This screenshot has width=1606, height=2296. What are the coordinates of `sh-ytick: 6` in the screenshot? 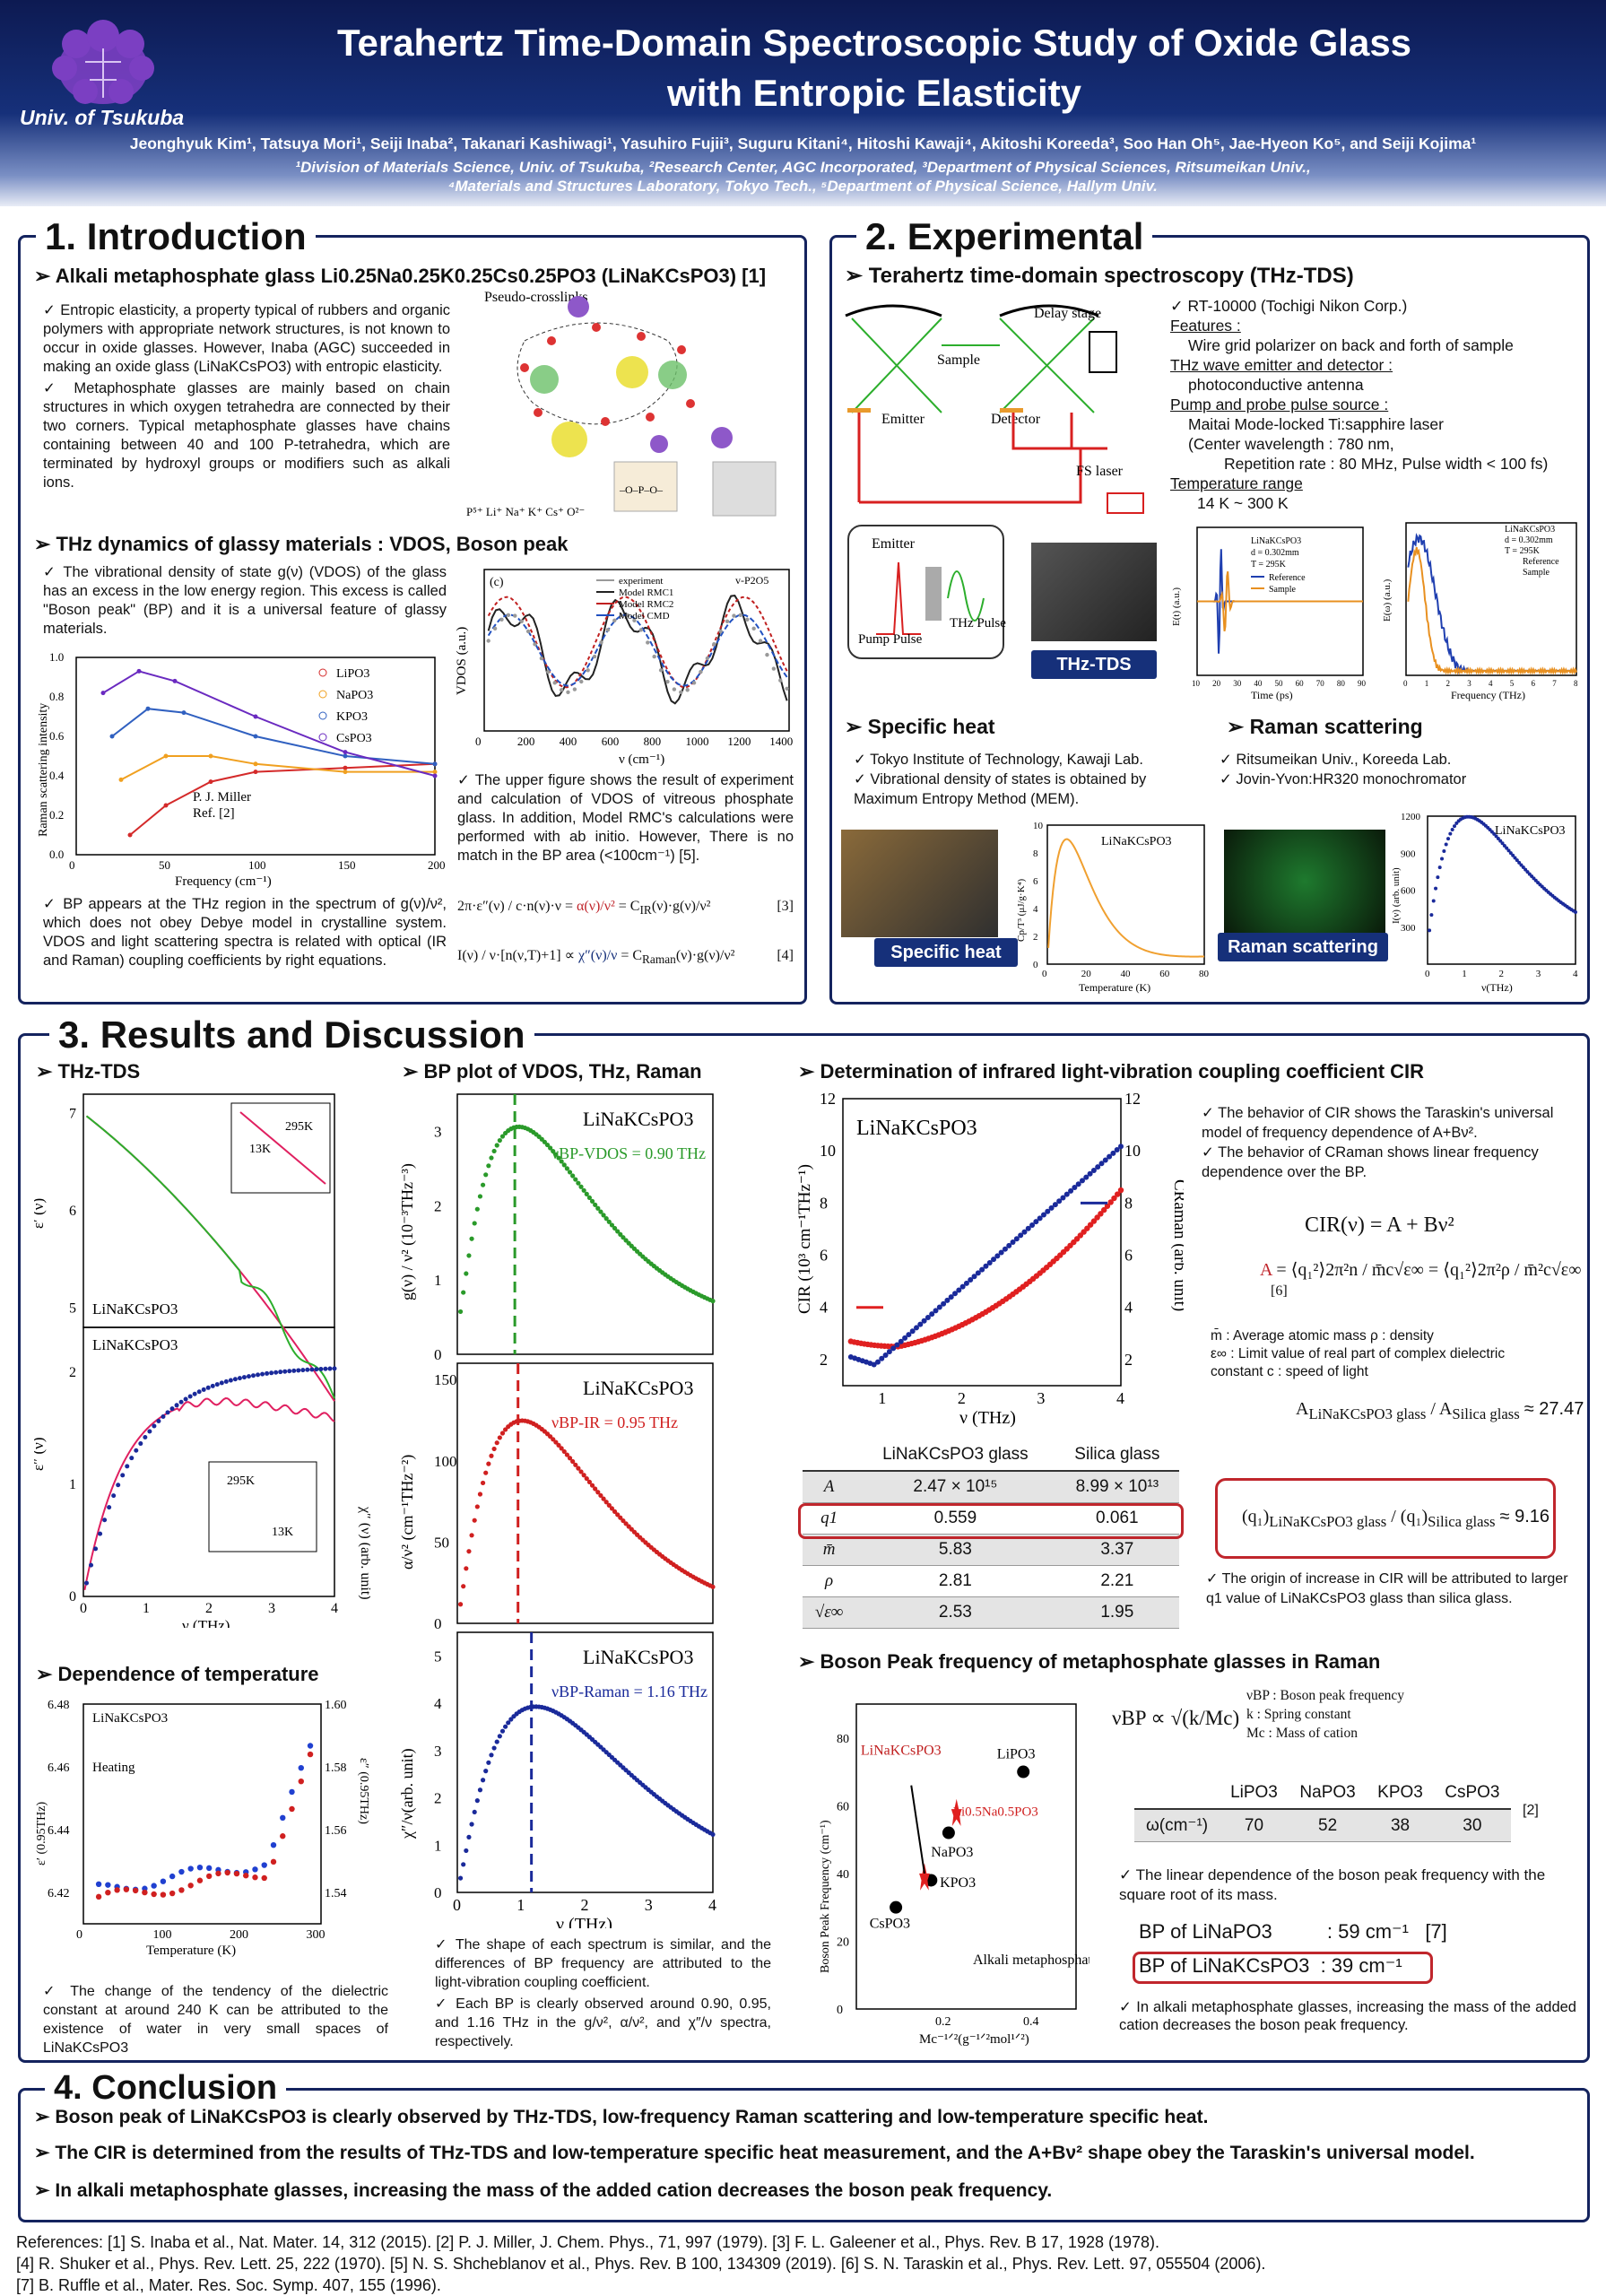 It's located at (1036, 881).